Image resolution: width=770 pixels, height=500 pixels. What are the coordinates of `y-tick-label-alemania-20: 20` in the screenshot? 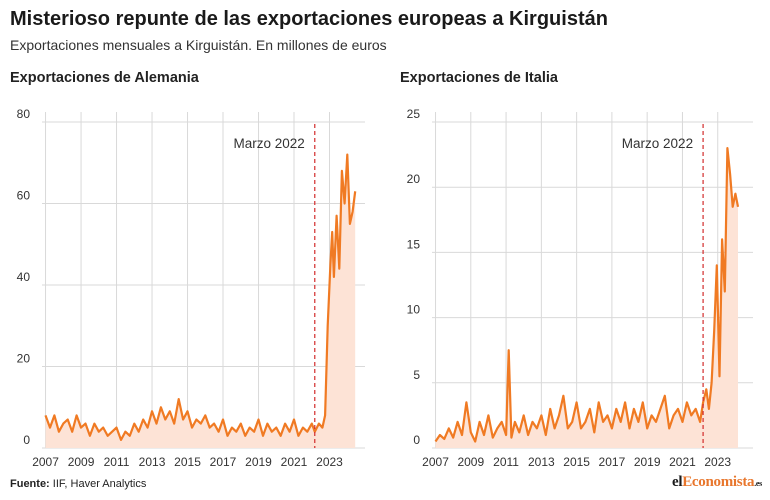 It's located at (24, 359).